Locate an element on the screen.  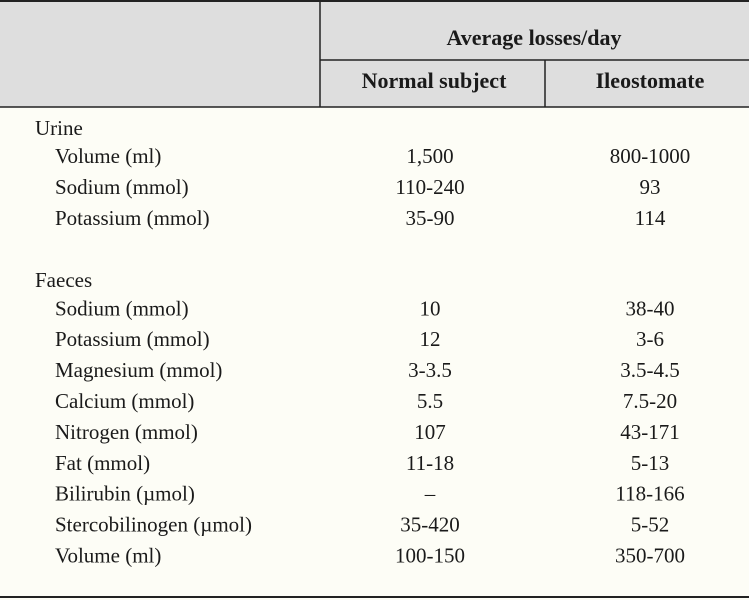
cell: 7.5-20 is located at coordinates (650, 401).